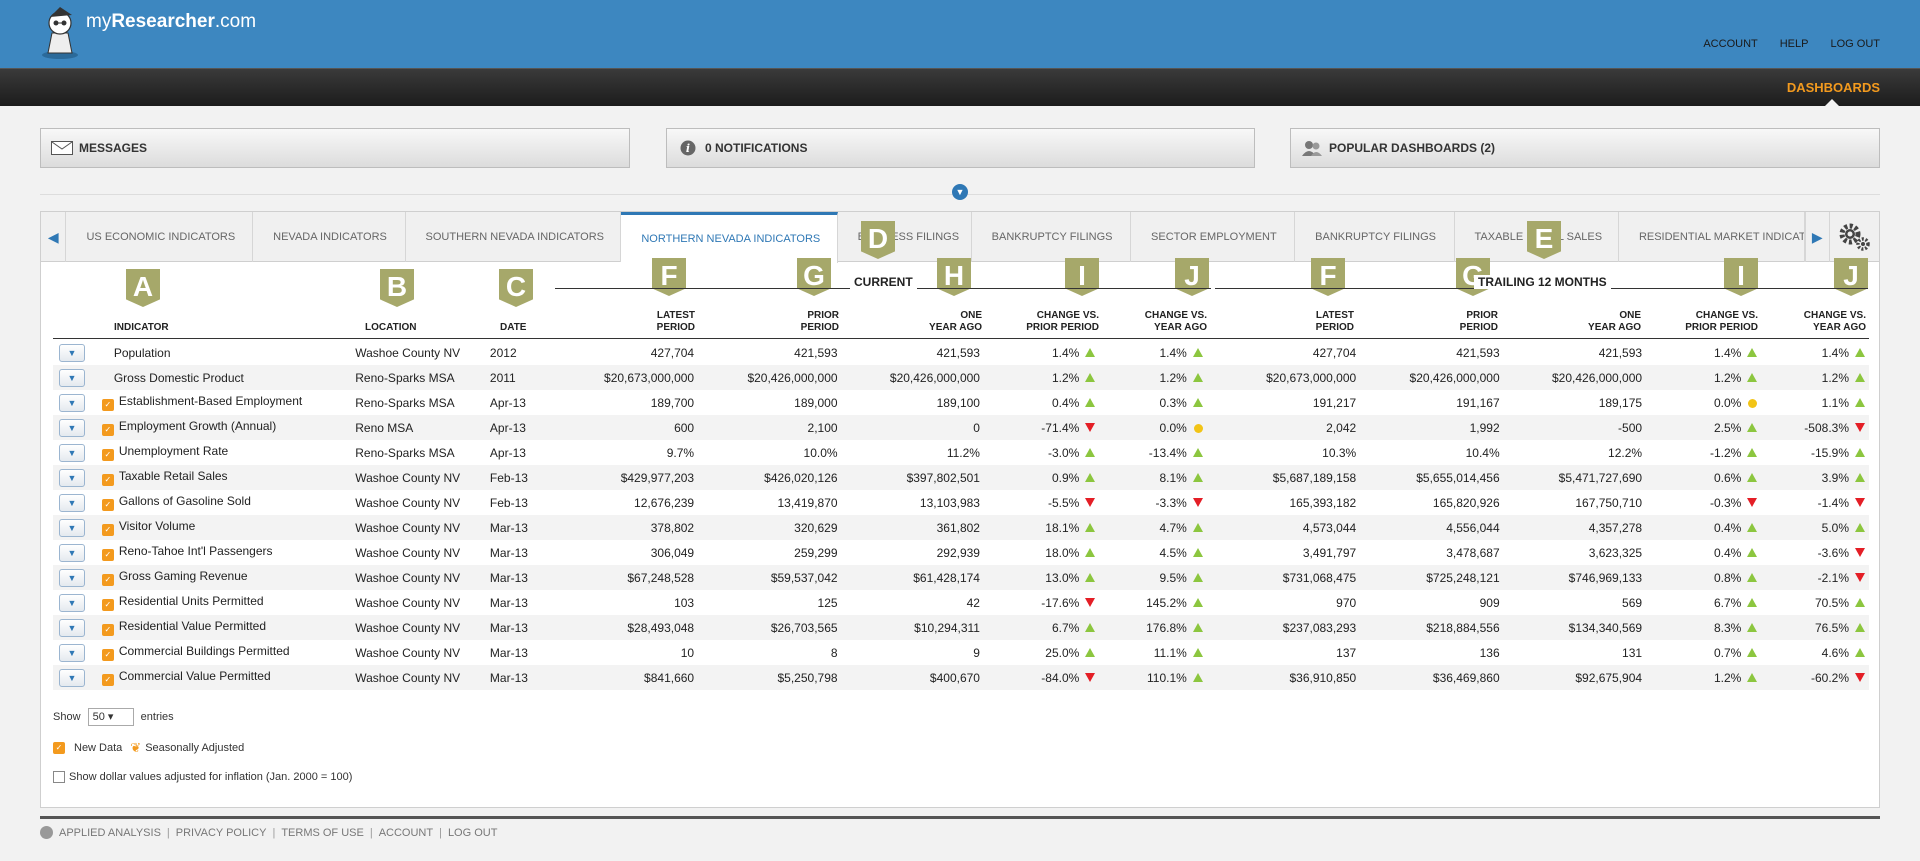  Describe the element at coordinates (228, 577) in the screenshot. I see `indicator-cell: ✓ Gross Gaming Revenue` at that location.